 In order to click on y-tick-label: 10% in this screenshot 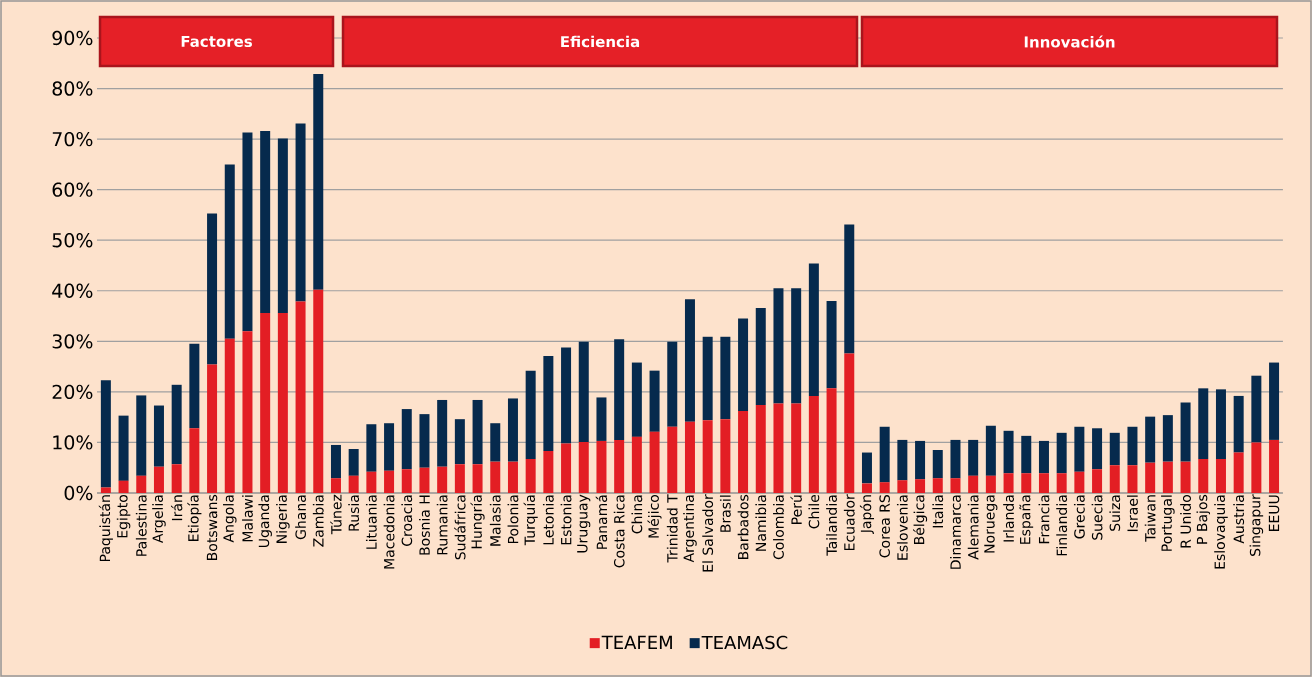, I will do `click(73, 442)`.